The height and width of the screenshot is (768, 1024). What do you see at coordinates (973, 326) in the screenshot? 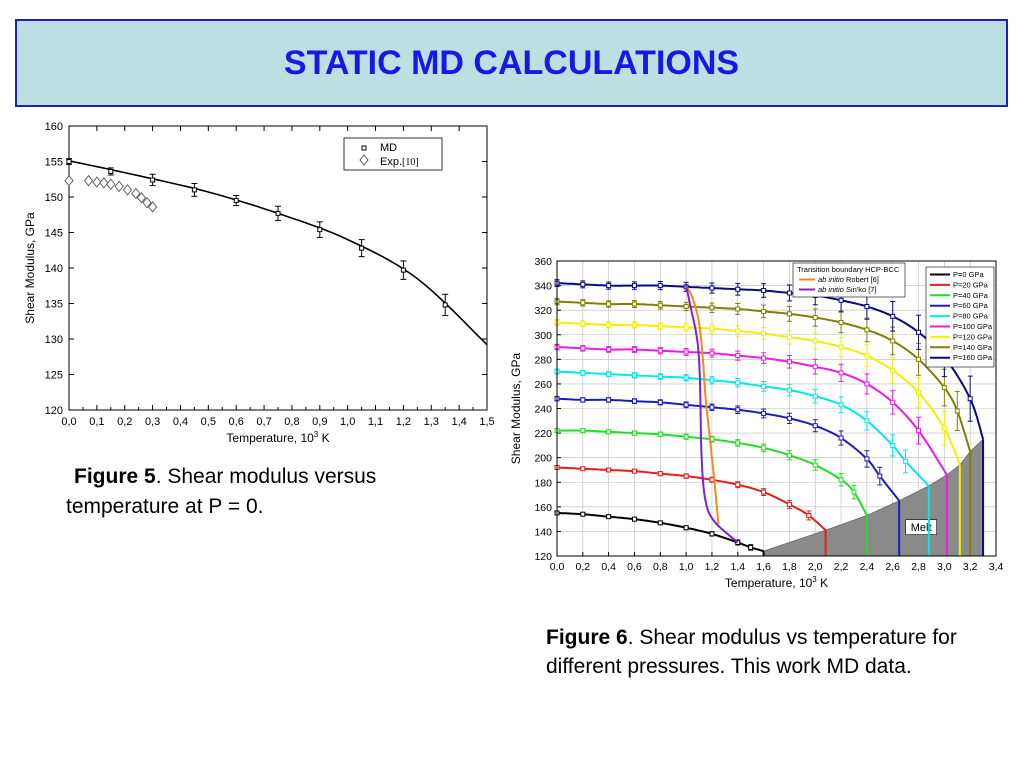
I see `pressure-legend-label: P=100 GPa` at bounding box center [973, 326].